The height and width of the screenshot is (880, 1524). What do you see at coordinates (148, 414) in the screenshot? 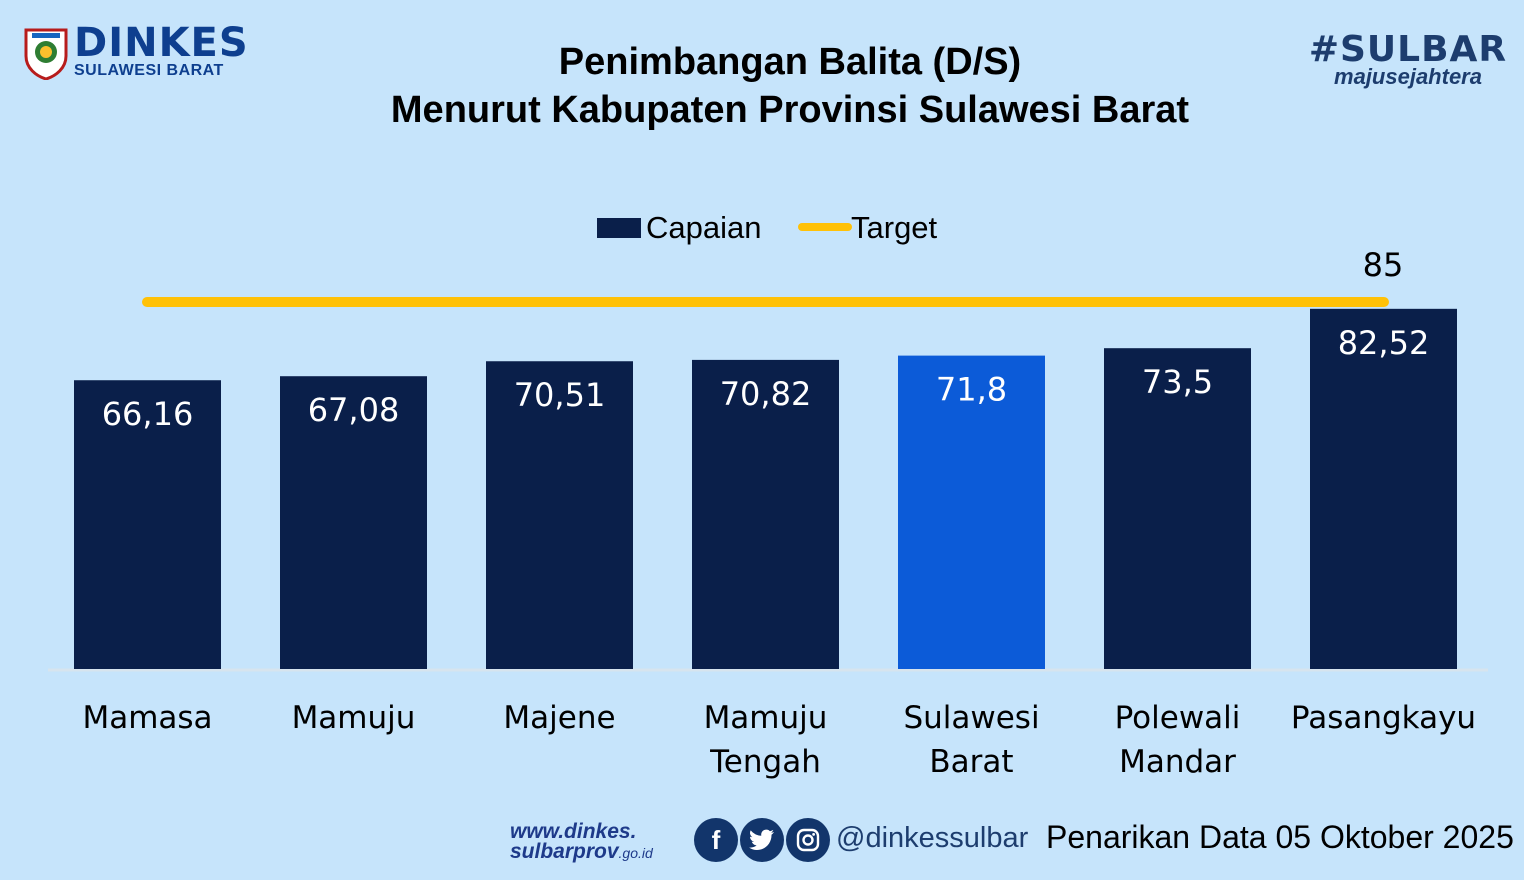
I see `bar-value-label-0: 66,16` at bounding box center [148, 414].